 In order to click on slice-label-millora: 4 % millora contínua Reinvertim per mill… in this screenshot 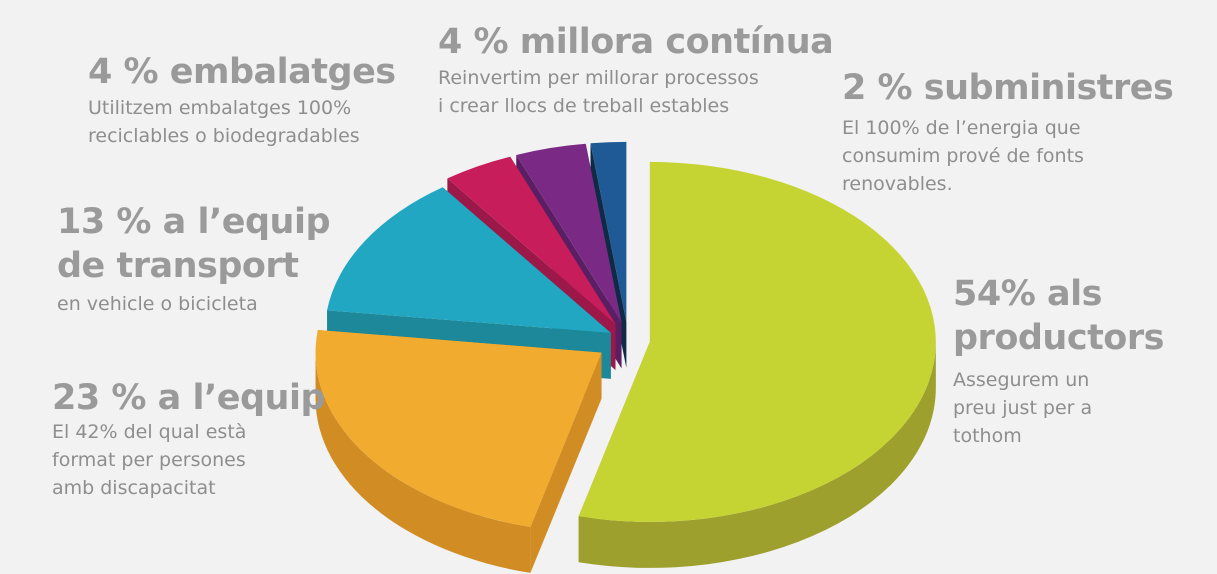, I will do `click(636, 71)`.